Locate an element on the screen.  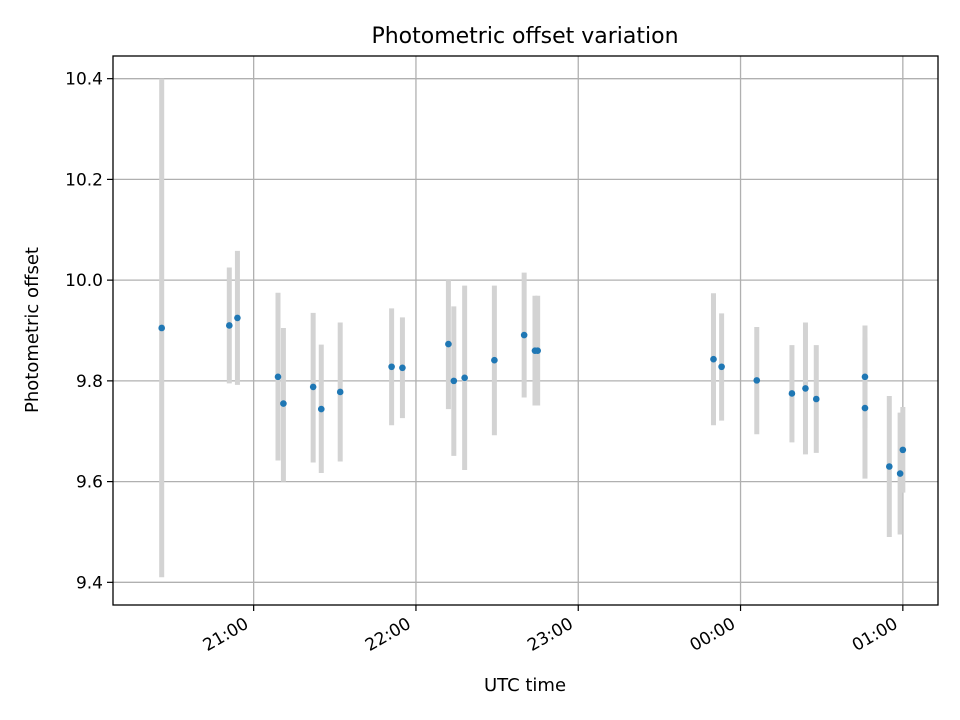
y-tick-label: 10.0 is located at coordinates (84, 281).